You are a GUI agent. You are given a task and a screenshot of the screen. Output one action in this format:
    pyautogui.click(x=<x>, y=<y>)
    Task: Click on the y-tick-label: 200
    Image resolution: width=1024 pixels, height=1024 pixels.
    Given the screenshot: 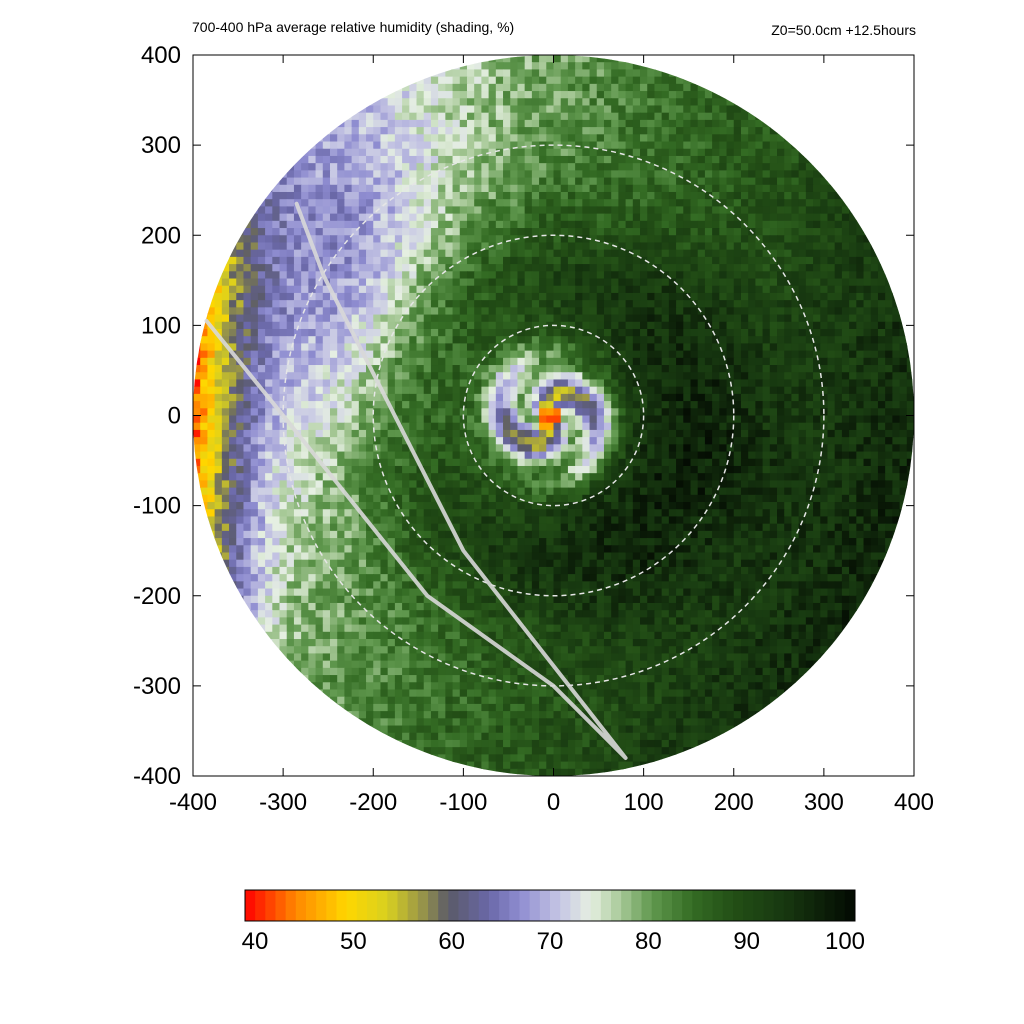 What is the action you would take?
    pyautogui.click(x=161, y=235)
    